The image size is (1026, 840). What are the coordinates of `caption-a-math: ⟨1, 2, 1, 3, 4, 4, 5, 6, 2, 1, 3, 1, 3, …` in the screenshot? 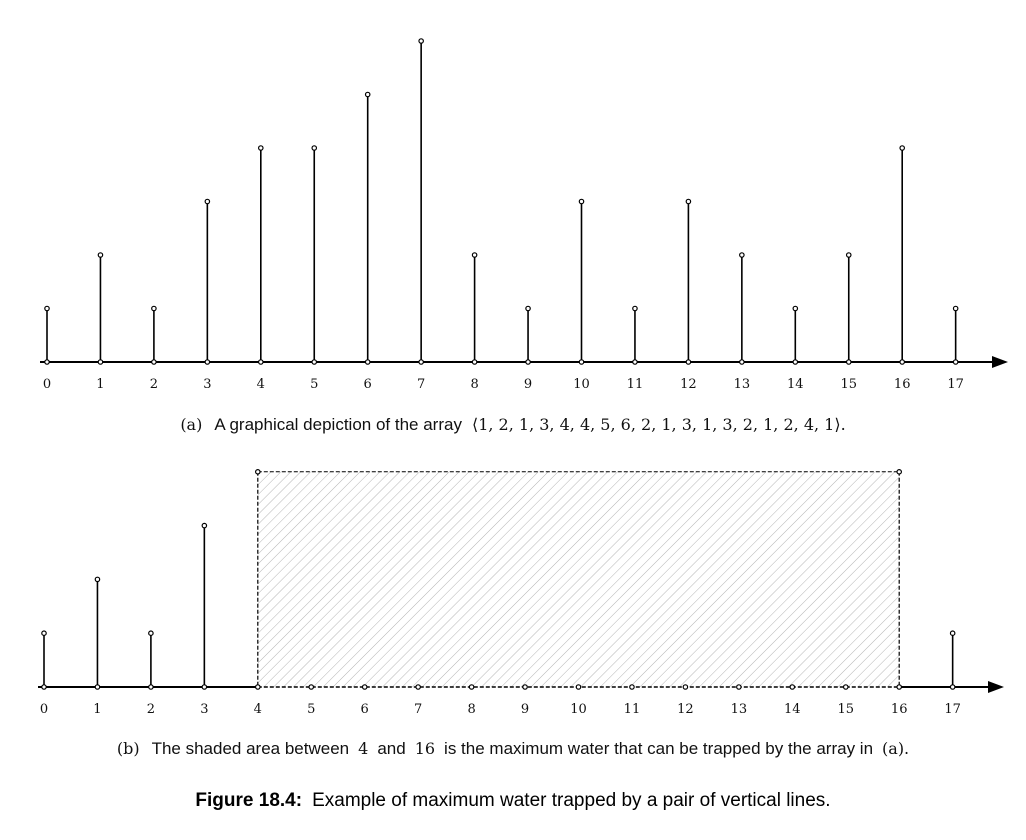 It's located at (659, 424).